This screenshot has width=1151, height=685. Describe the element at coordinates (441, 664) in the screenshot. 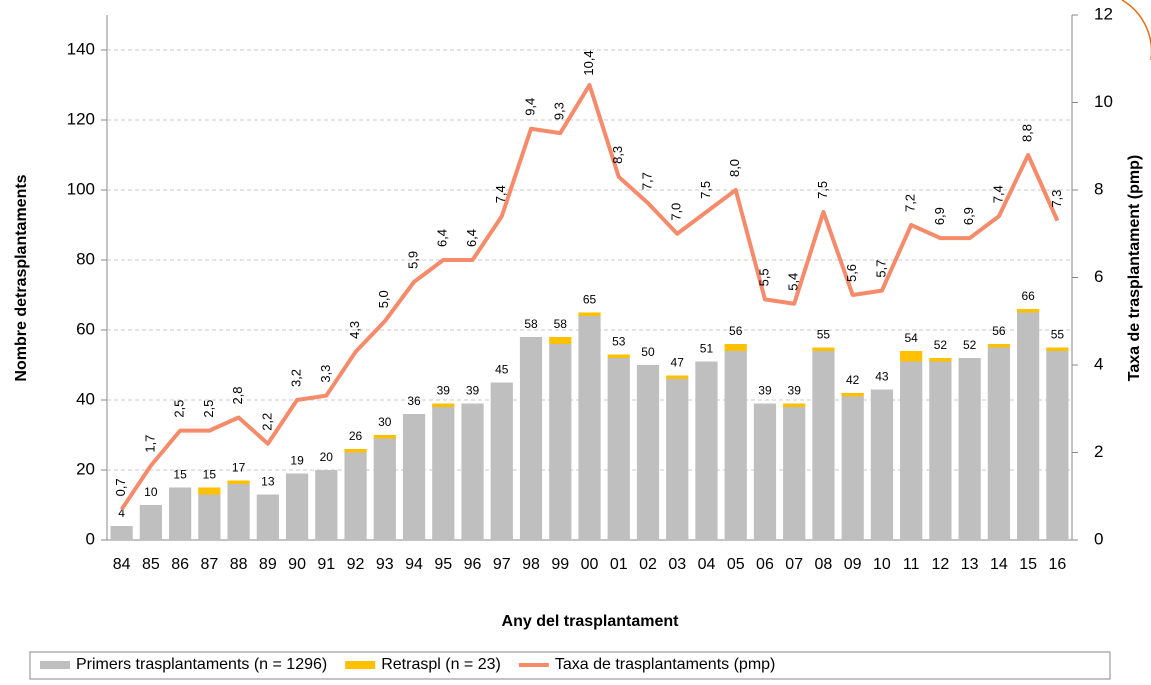

I see `legend-label: Retraspl (n = 23)` at that location.